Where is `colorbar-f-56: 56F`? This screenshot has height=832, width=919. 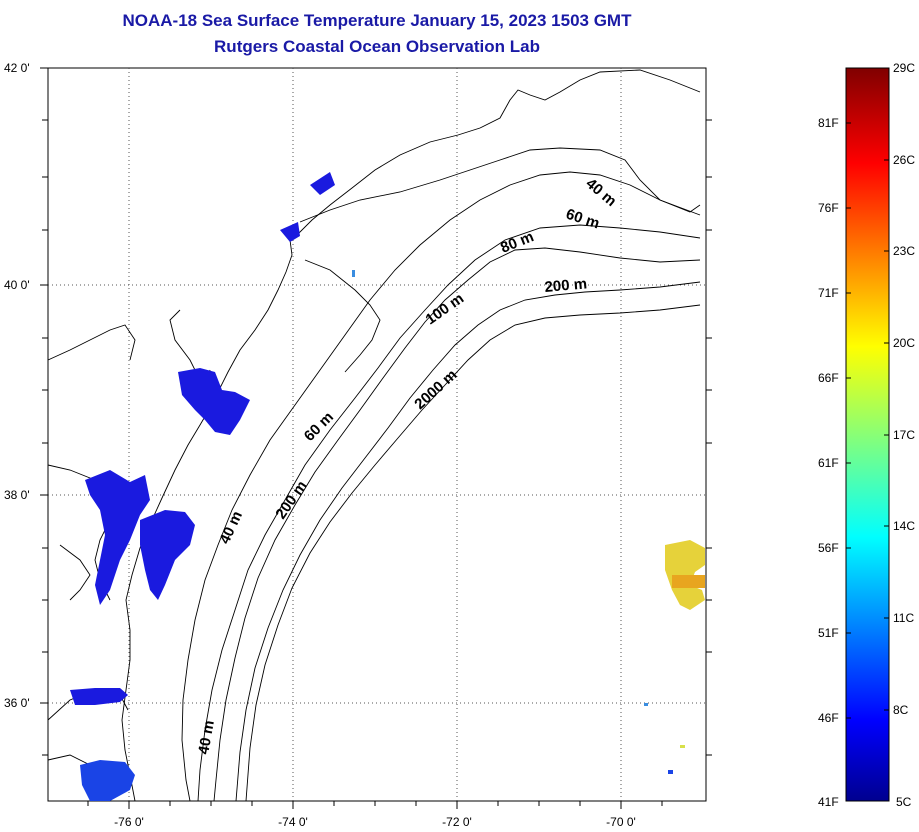 colorbar-f-56: 56F is located at coordinates (828, 548).